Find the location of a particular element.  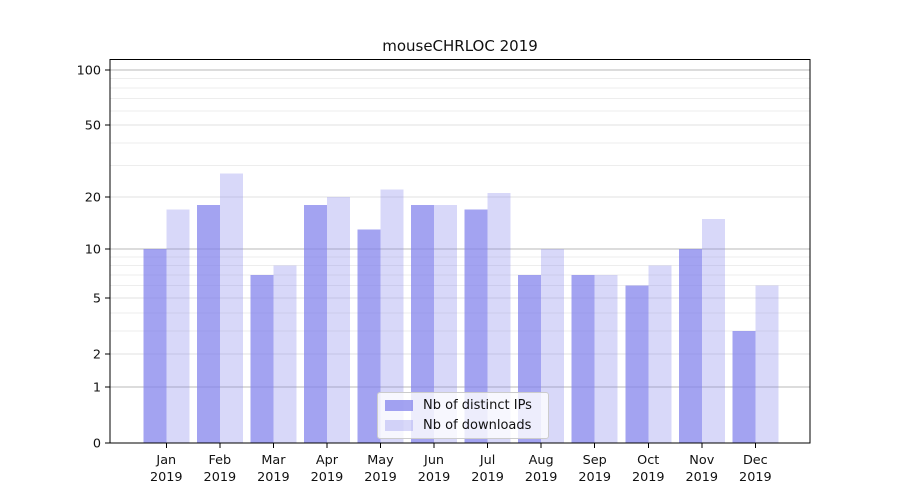

y-tick-label: 50 is located at coordinates (93, 126).